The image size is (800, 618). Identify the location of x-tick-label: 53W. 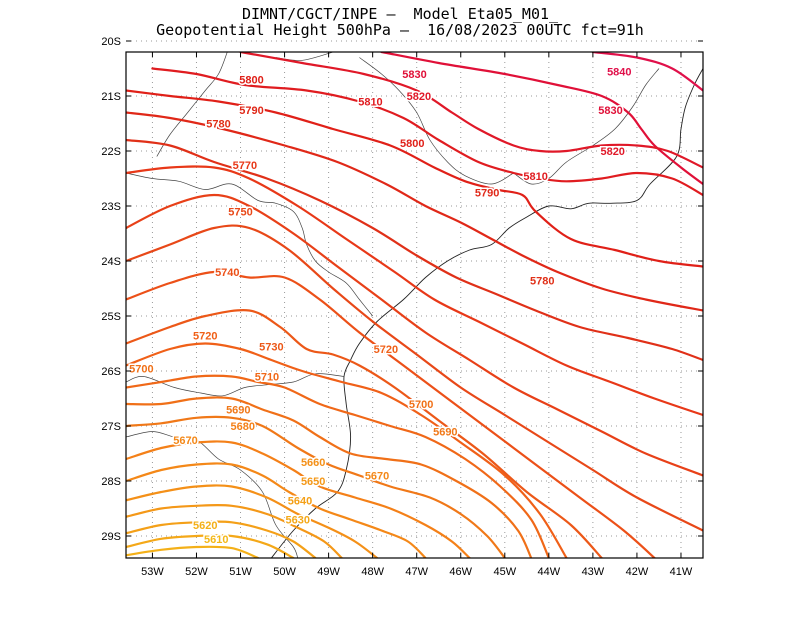
(152, 572).